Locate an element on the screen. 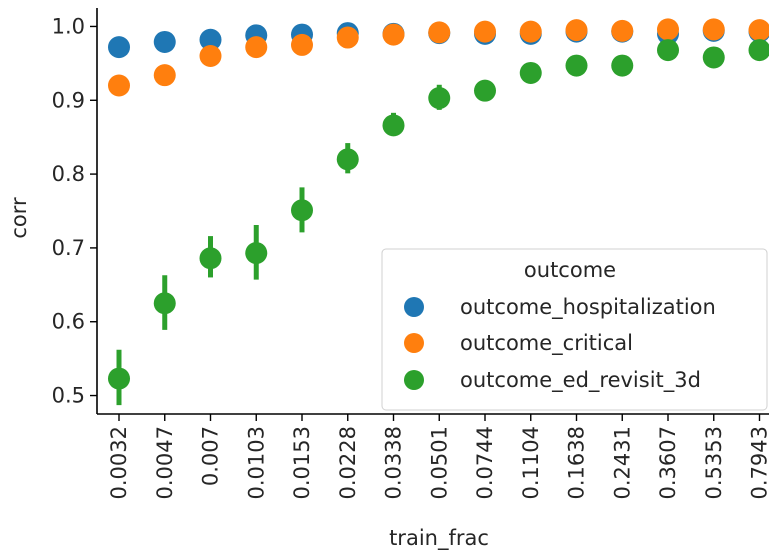  y-axis-label: corr is located at coordinates (19, 218).